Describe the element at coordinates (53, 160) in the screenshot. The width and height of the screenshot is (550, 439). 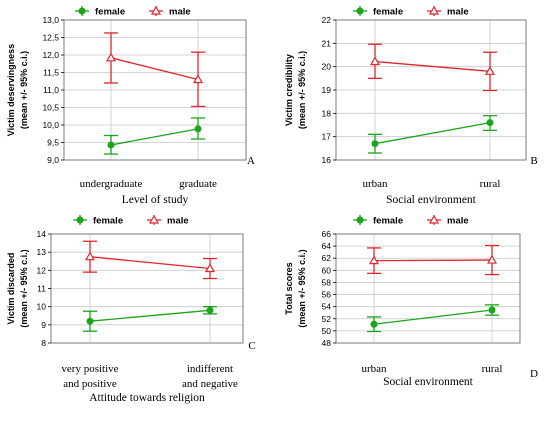
I see `panel-a-y-tick-label: 9,0` at that location.